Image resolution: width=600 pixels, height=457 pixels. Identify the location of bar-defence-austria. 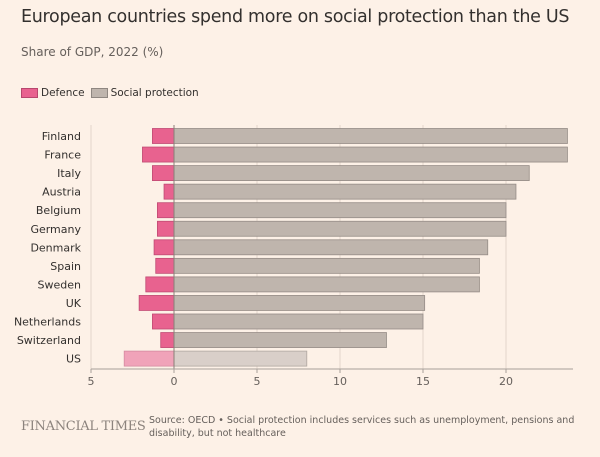
(169, 191).